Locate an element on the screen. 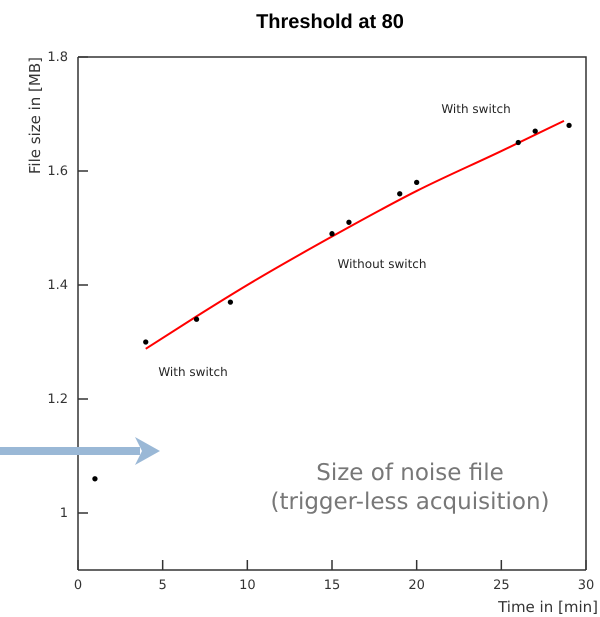  x-tick-label: 30 is located at coordinates (586, 586).